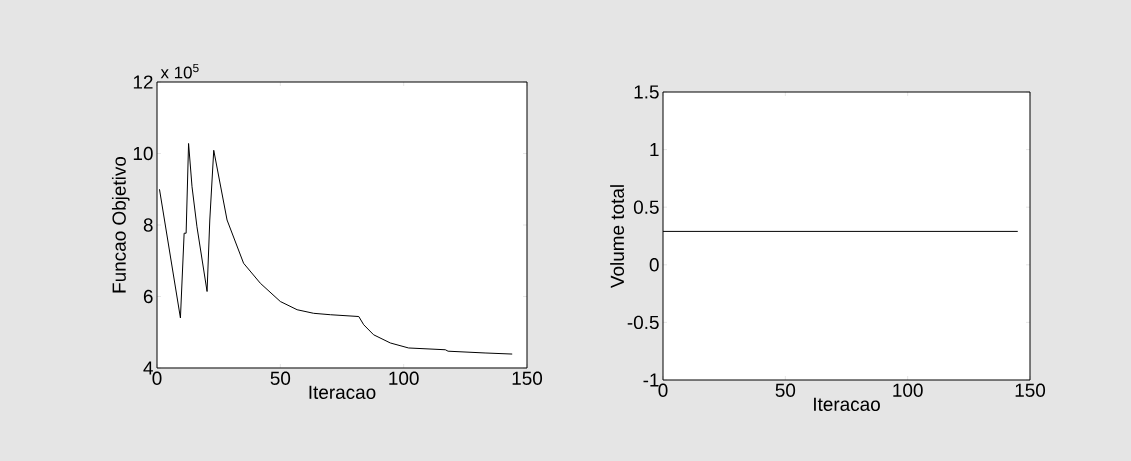 The width and height of the screenshot is (1131, 461). What do you see at coordinates (120, 224) in the screenshot?
I see `y-axis-title: Funcao Objetivo` at bounding box center [120, 224].